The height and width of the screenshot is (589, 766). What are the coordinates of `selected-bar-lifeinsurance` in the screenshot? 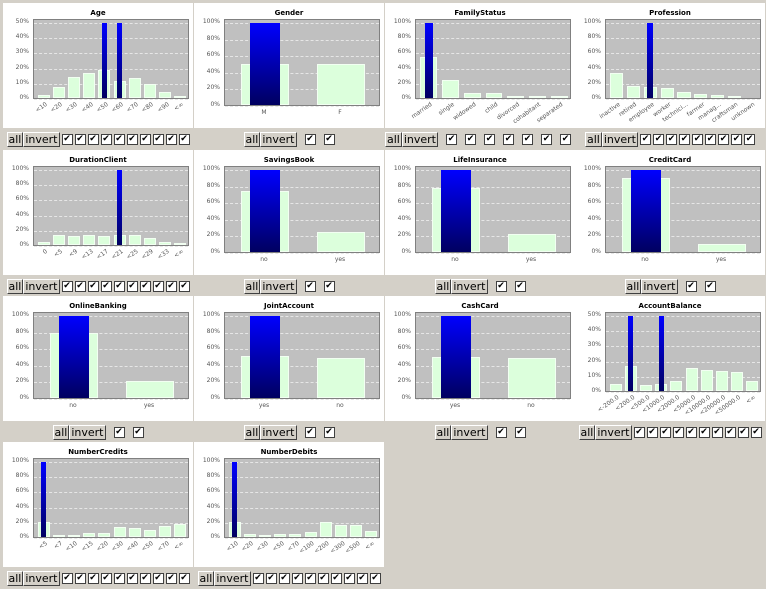 It's located at (456, 211).